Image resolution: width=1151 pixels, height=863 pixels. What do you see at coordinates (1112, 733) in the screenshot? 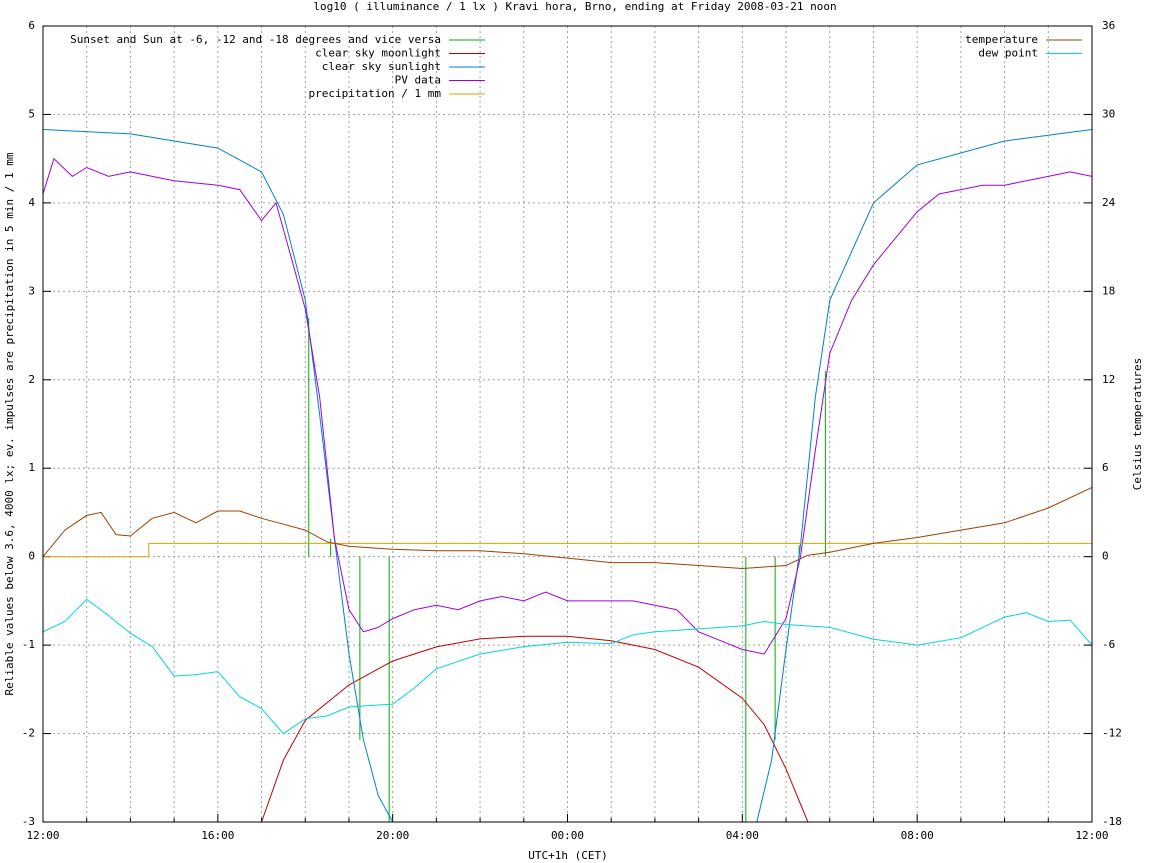
I see `y2-tick-label: -12` at bounding box center [1112, 733].